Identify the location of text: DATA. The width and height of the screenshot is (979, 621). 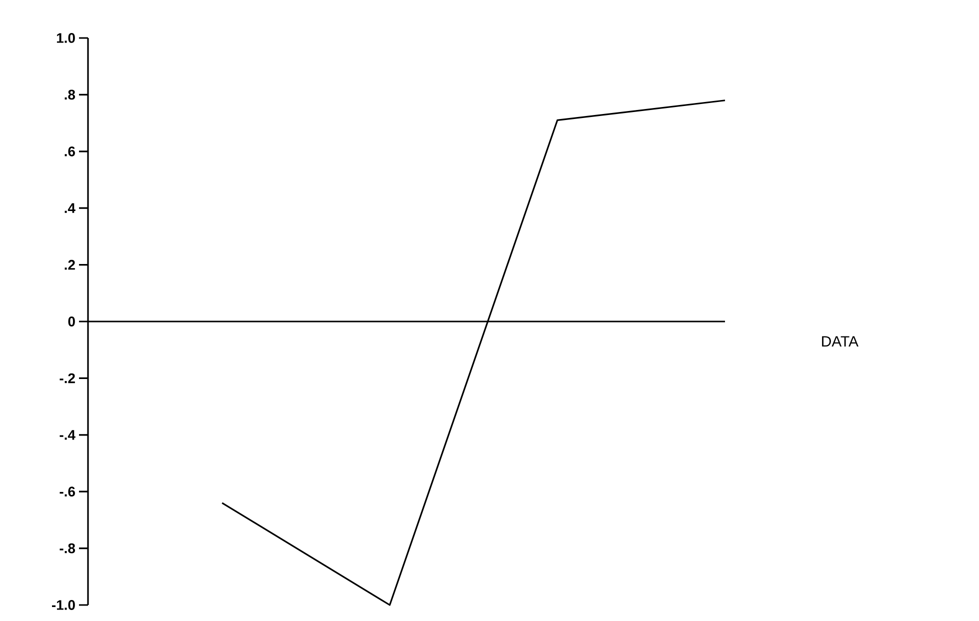
(840, 341).